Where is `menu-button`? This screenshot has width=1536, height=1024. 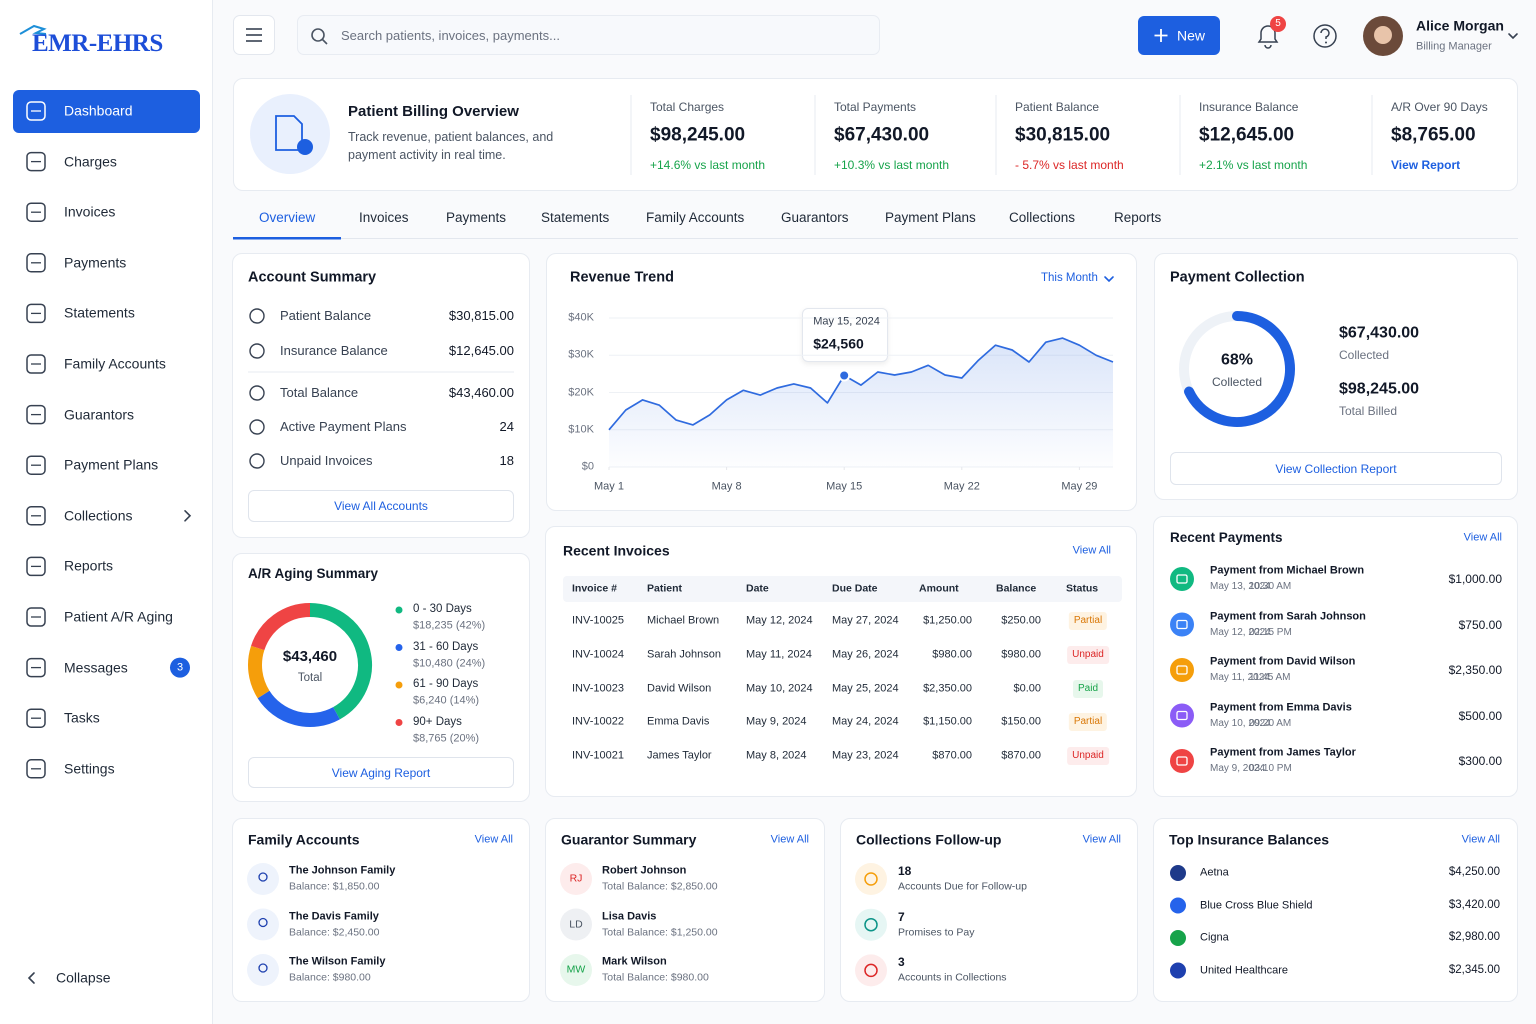
menu-button is located at coordinates (254, 35).